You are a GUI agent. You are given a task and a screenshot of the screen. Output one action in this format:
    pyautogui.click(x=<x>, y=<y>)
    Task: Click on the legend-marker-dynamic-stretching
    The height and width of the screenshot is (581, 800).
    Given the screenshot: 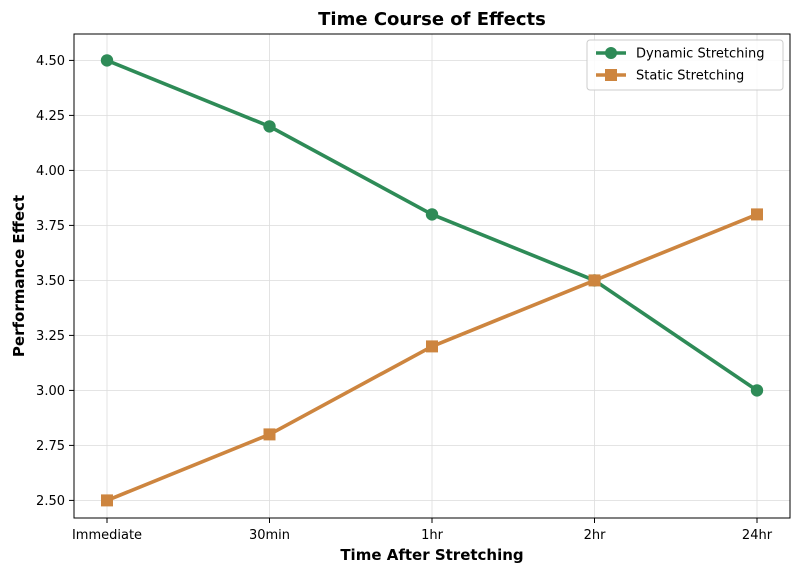 What is the action you would take?
    pyautogui.click(x=611, y=53)
    